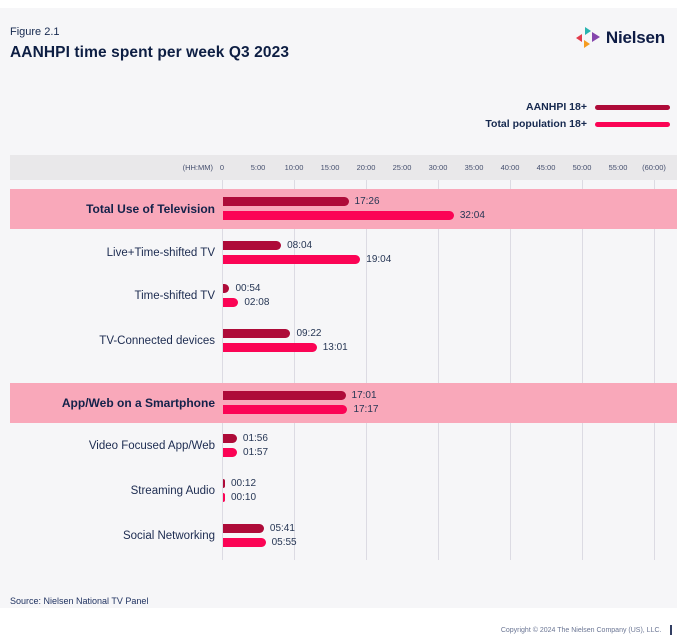 This screenshot has width=677, height=644. I want to click on bar-value-label: 09:22, so click(309, 333).